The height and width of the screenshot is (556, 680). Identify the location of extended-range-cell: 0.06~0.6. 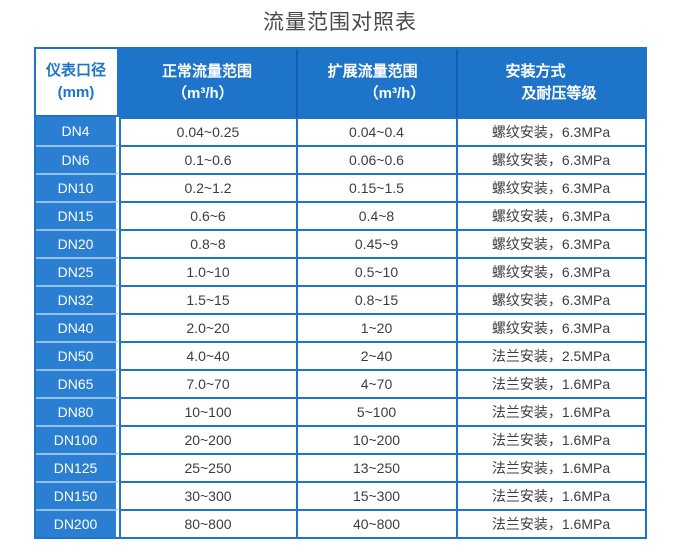
(375, 159).